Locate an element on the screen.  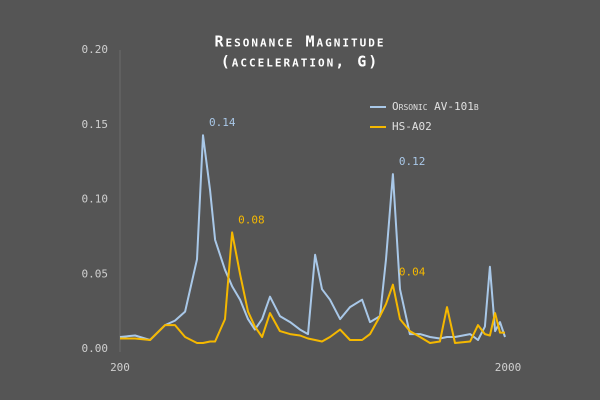
value-label: 0.12 is located at coordinates (412, 161).